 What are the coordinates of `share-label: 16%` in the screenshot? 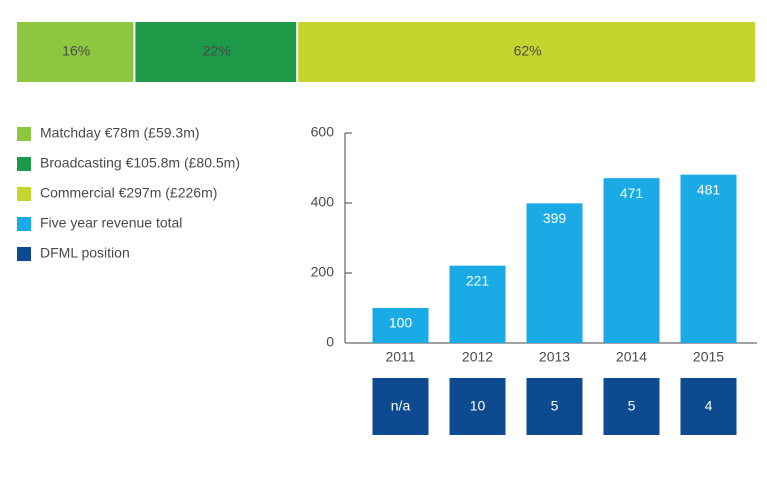 It's located at (76, 51).